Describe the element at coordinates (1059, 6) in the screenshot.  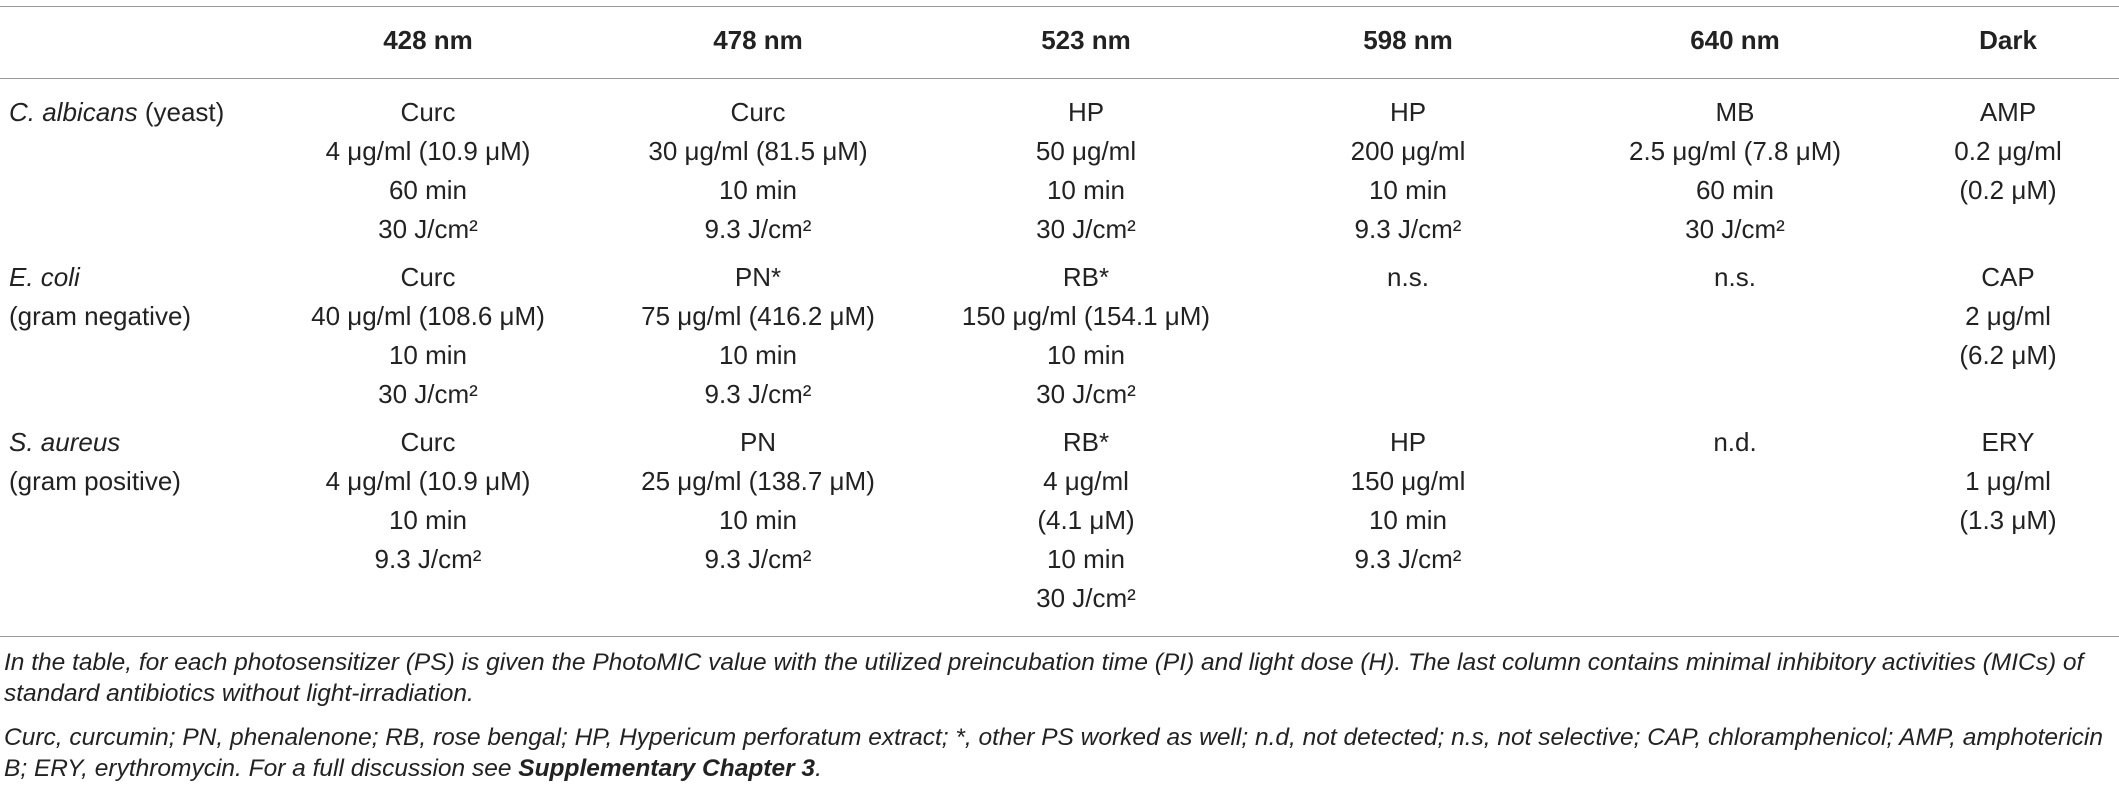
I see `top-rule` at that location.